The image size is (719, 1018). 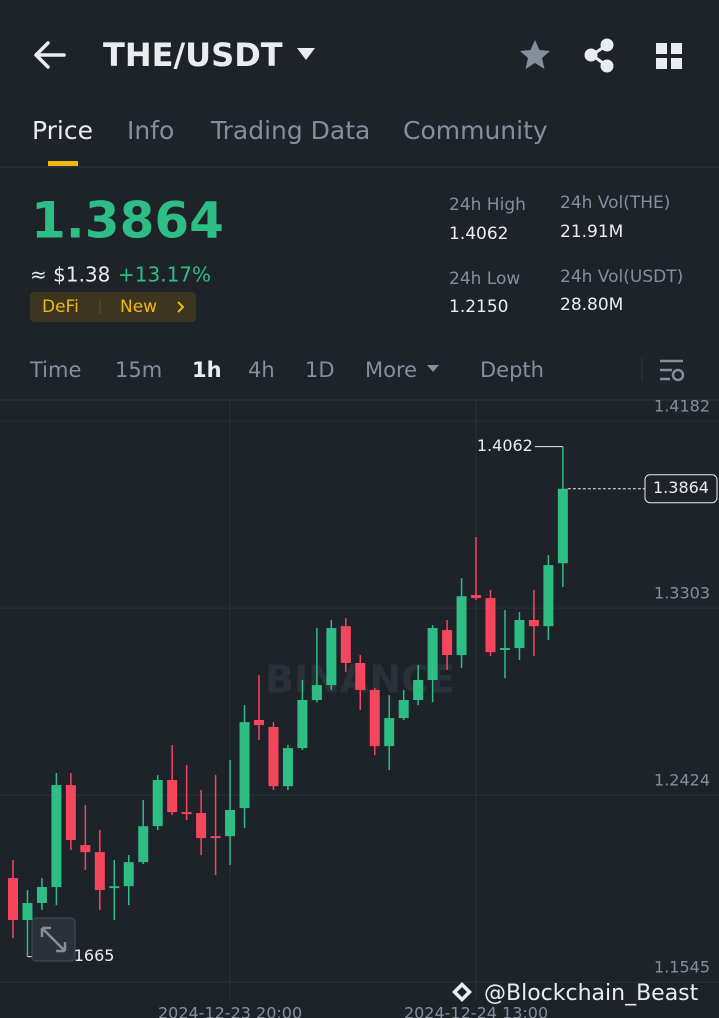 What do you see at coordinates (669, 56) in the screenshot?
I see `grid-icon` at bounding box center [669, 56].